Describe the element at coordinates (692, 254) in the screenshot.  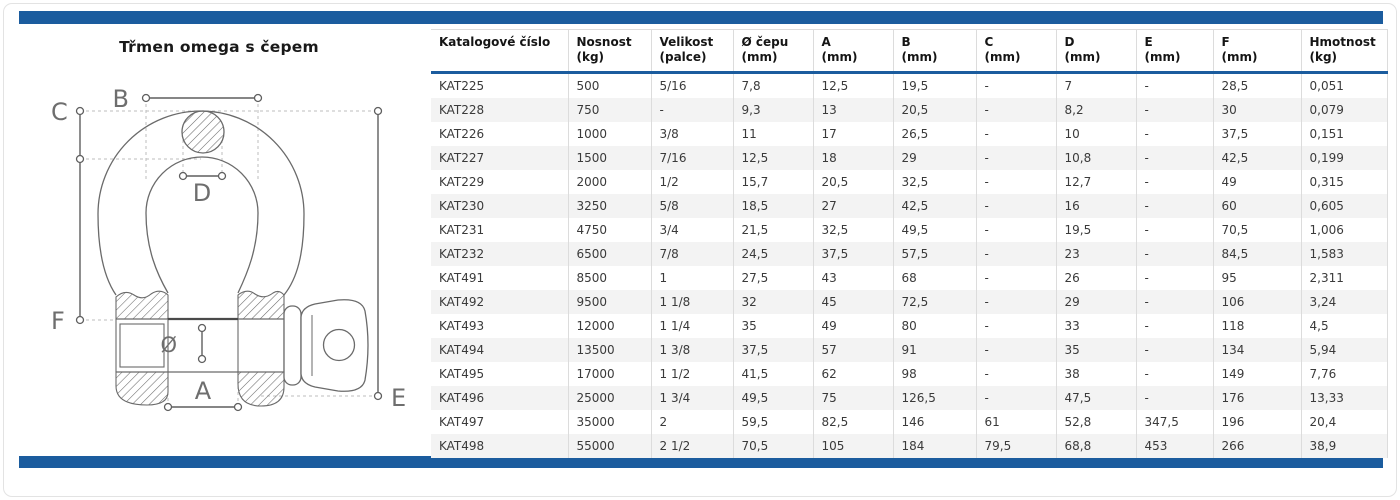
I see `table-cell: 7/8` at that location.